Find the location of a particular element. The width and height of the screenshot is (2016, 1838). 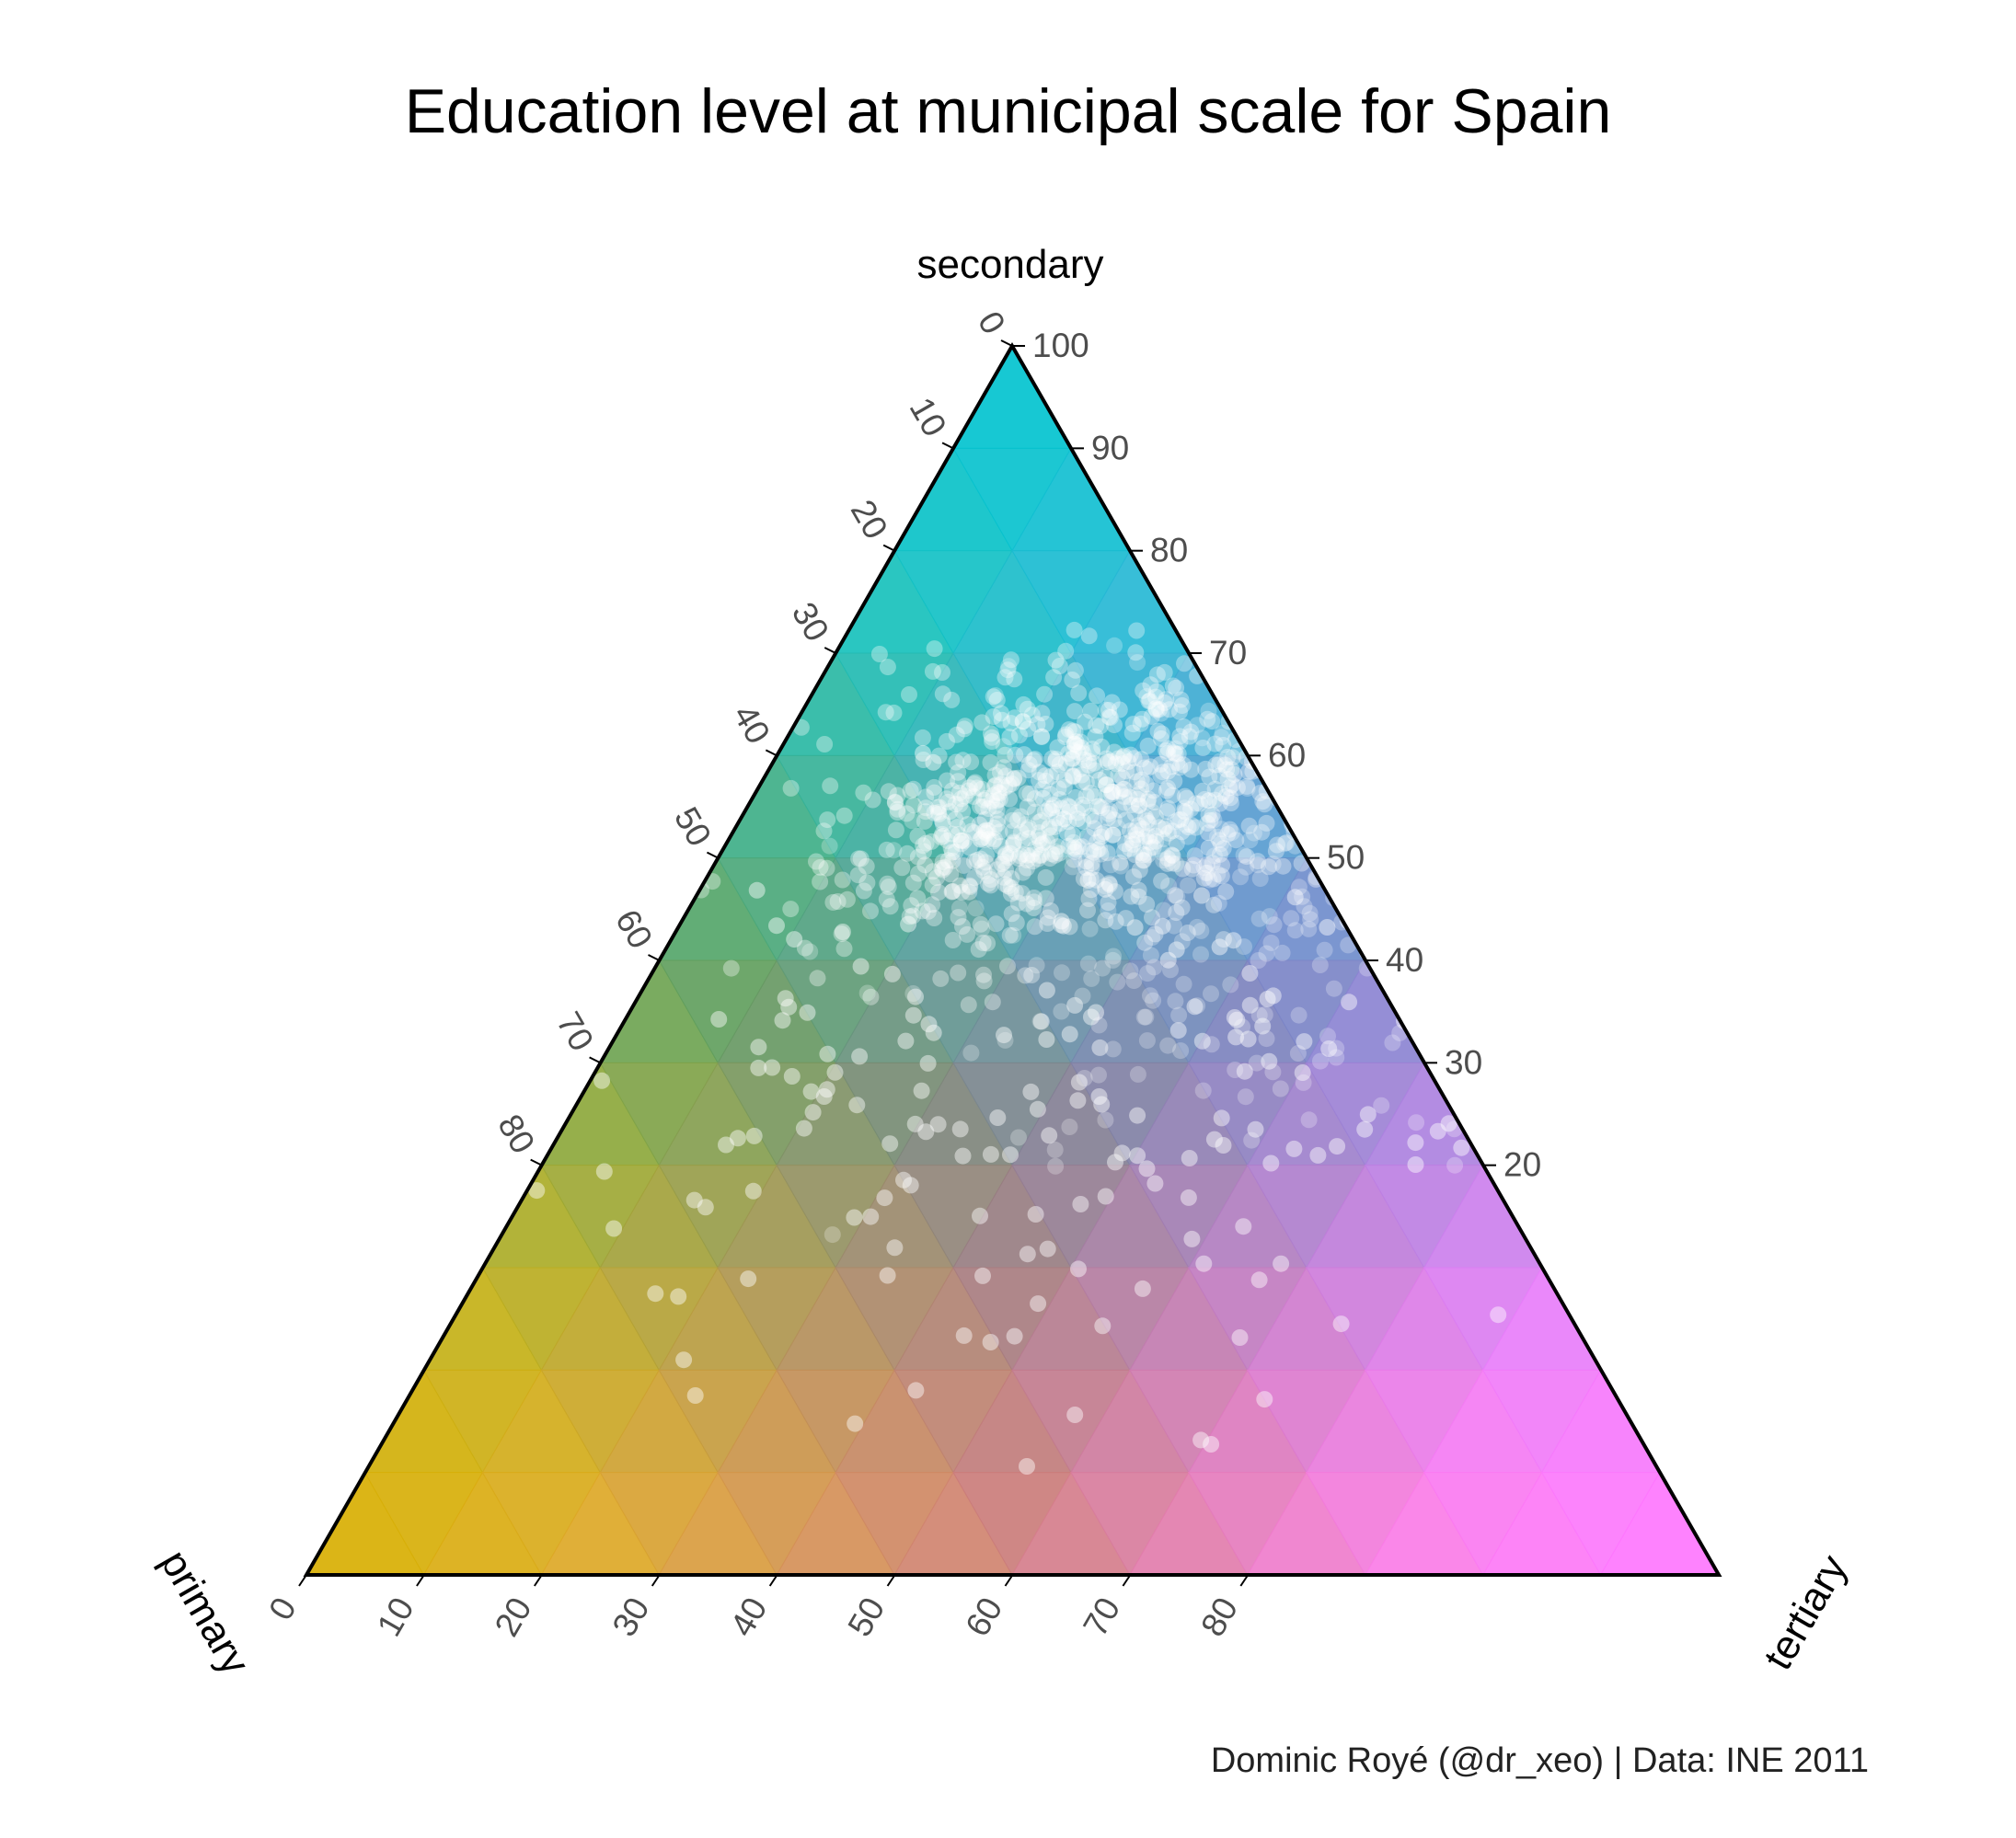

tick-mark is located at coordinates (1006, 343).